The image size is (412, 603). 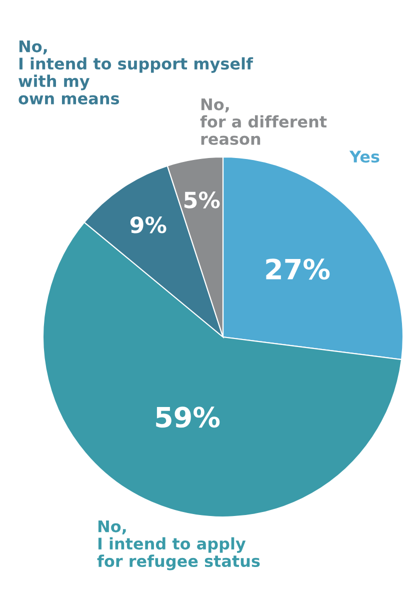 What do you see at coordinates (364, 156) in the screenshot?
I see `slice-label: Yes` at bounding box center [364, 156].